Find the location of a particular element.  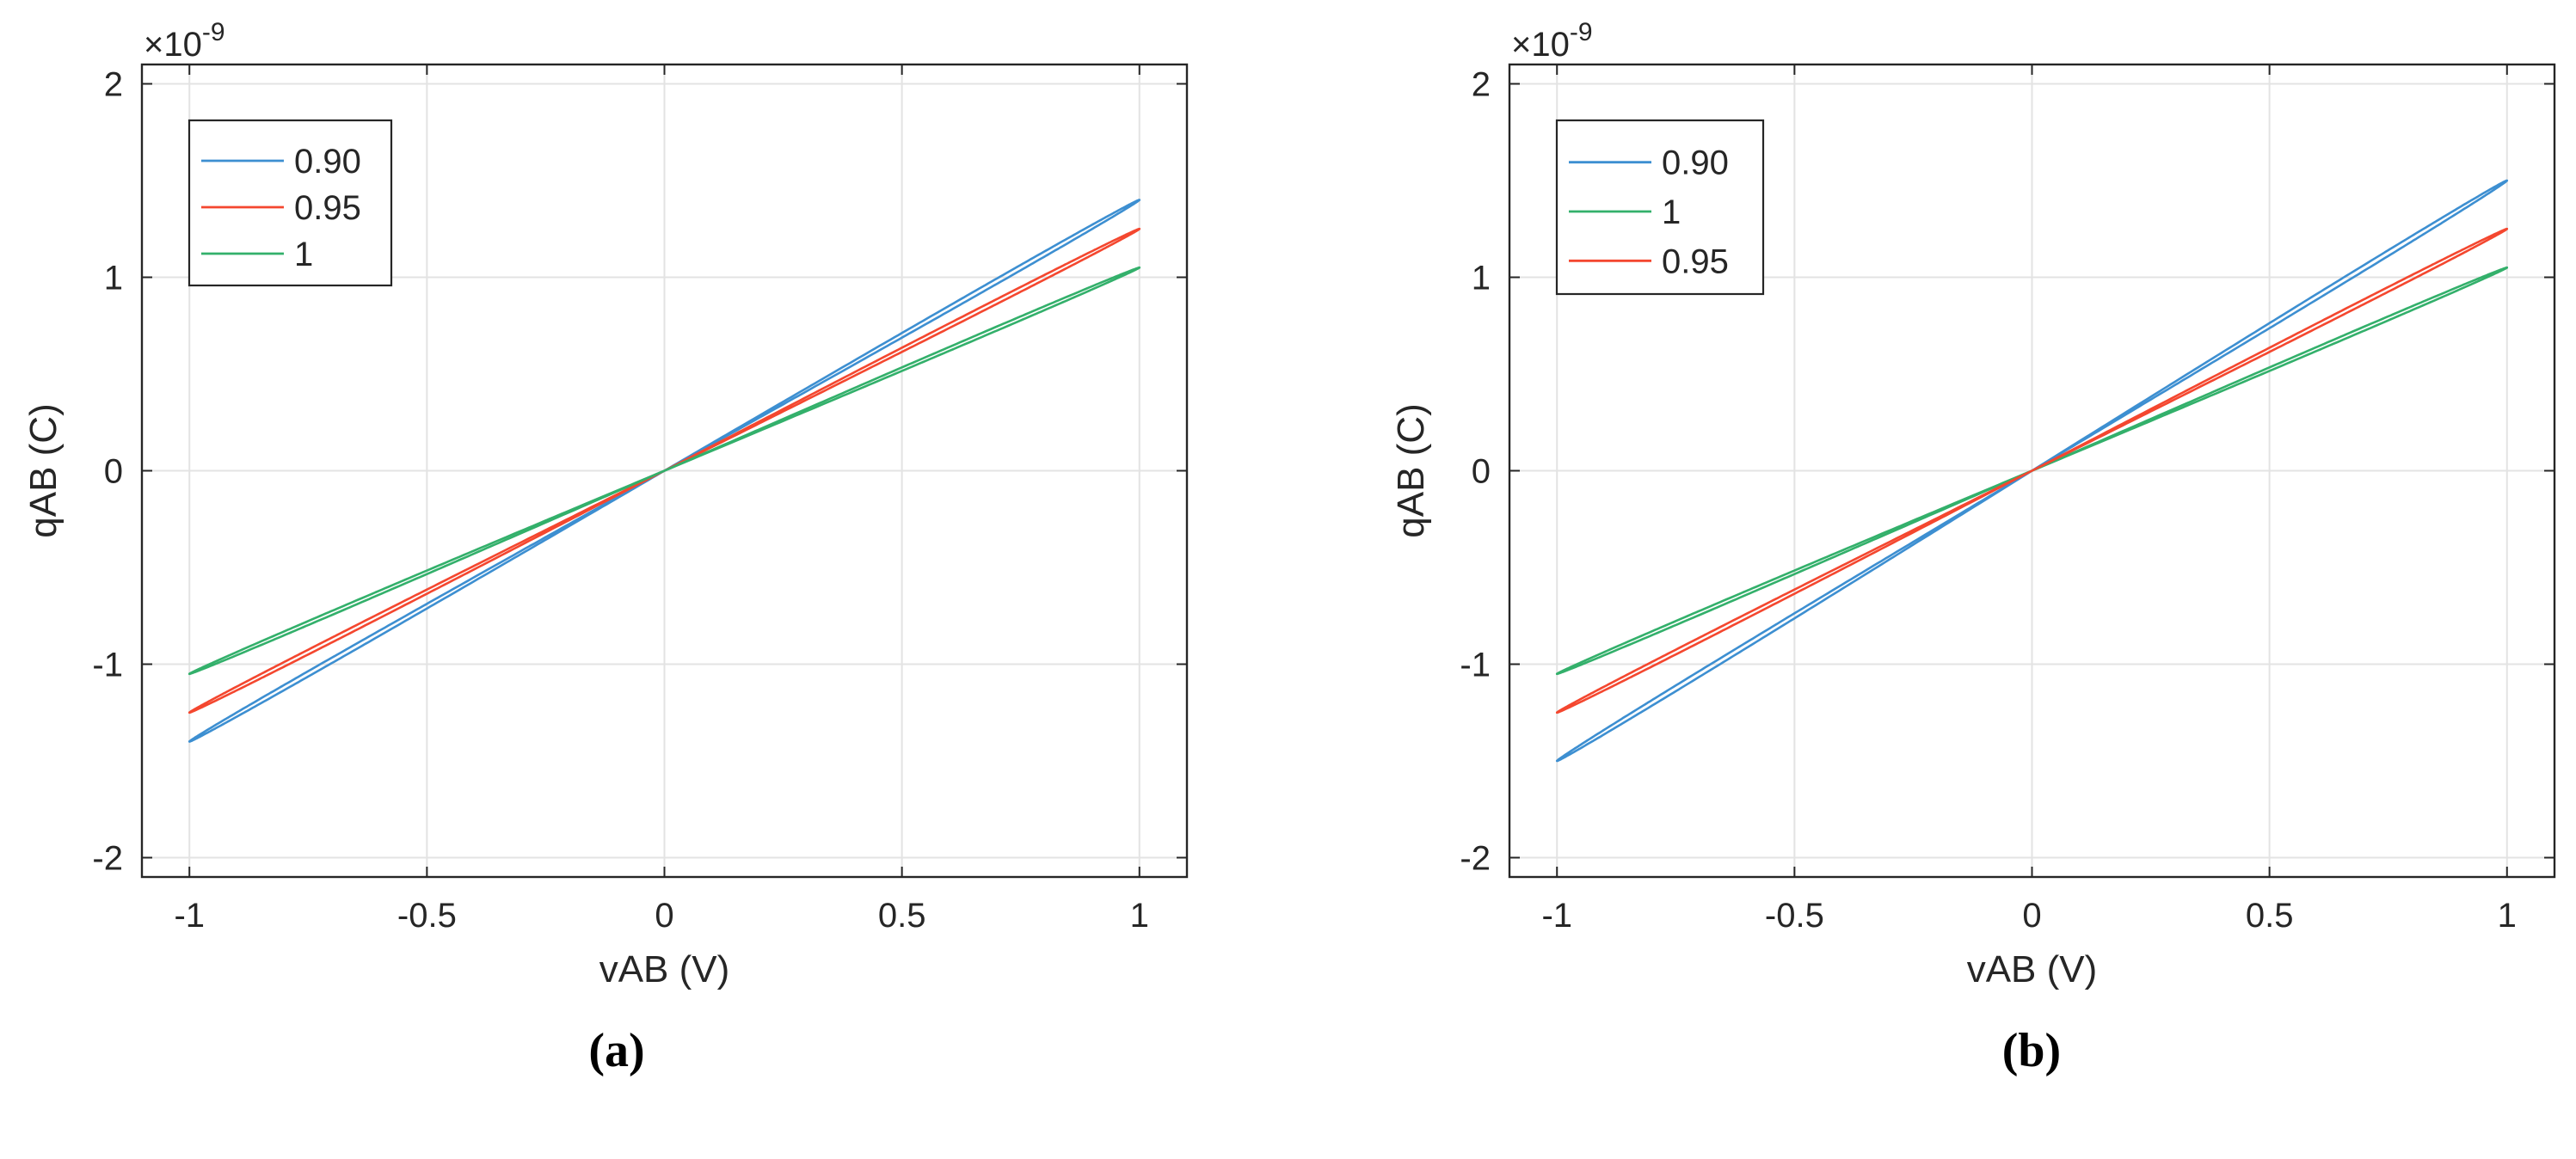

panel-caption: (a) is located at coordinates (616, 1050).